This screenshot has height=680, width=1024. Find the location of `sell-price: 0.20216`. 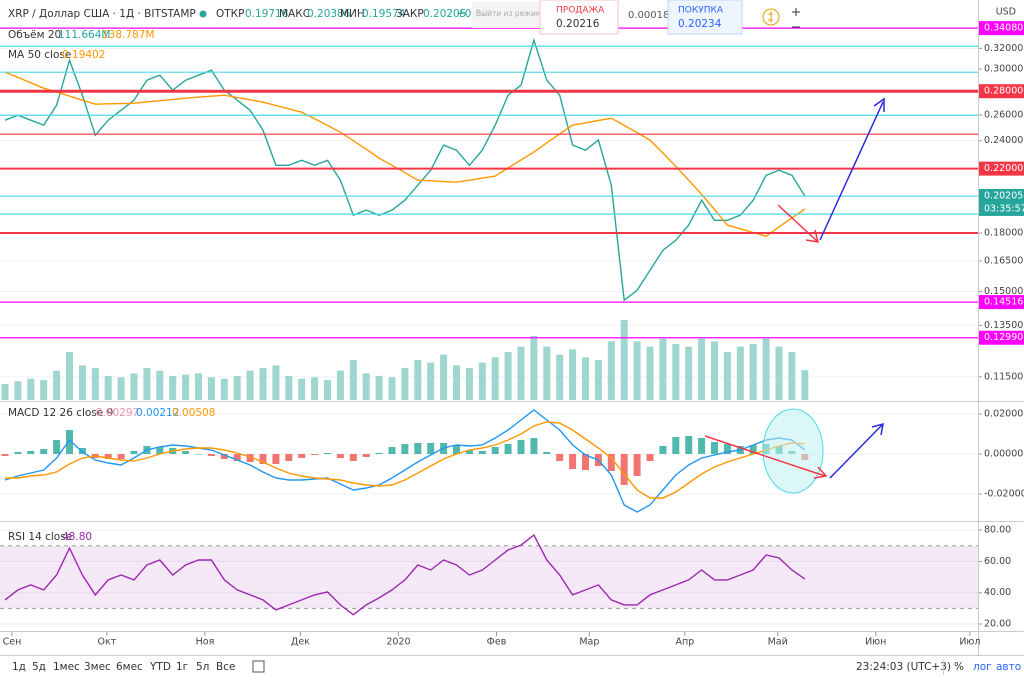

sell-price: 0.20216 is located at coordinates (578, 24).